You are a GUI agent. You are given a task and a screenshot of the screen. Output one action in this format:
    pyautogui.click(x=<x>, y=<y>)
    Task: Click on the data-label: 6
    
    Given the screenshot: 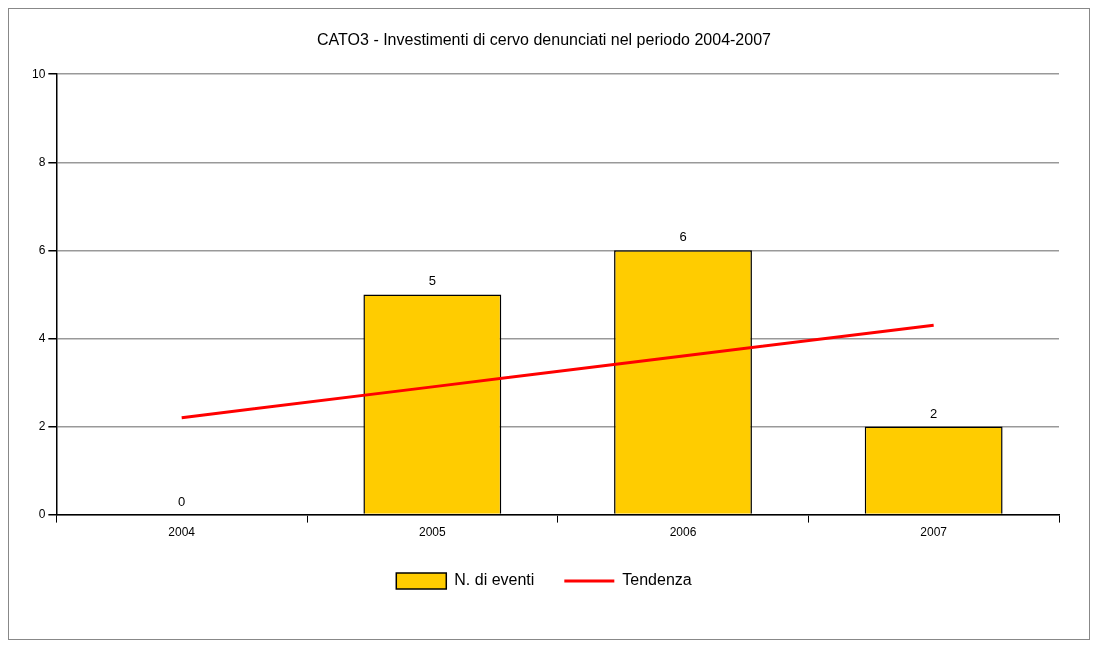 What is the action you would take?
    pyautogui.click(x=683, y=237)
    